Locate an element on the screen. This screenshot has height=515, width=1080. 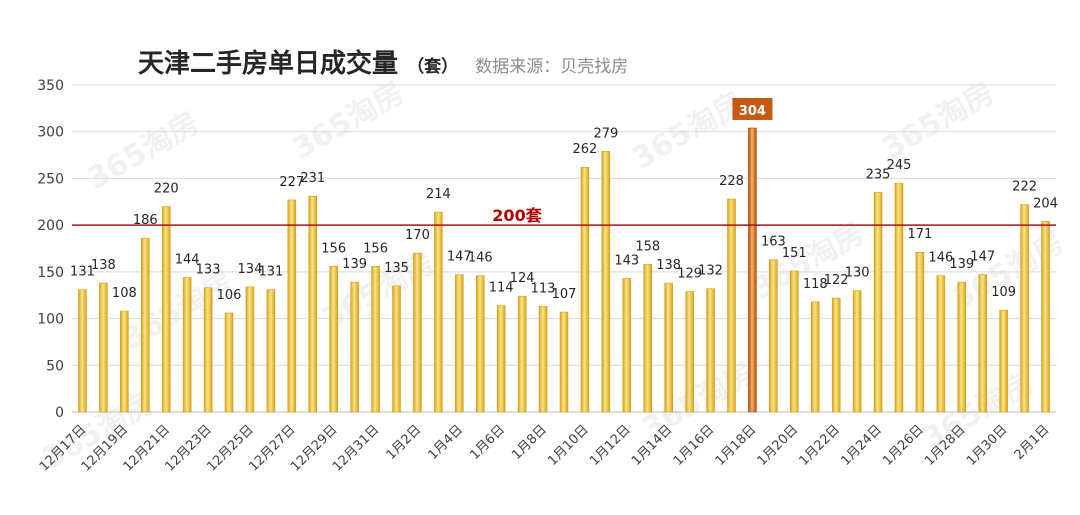
data-label: 204 is located at coordinates (1045, 203).